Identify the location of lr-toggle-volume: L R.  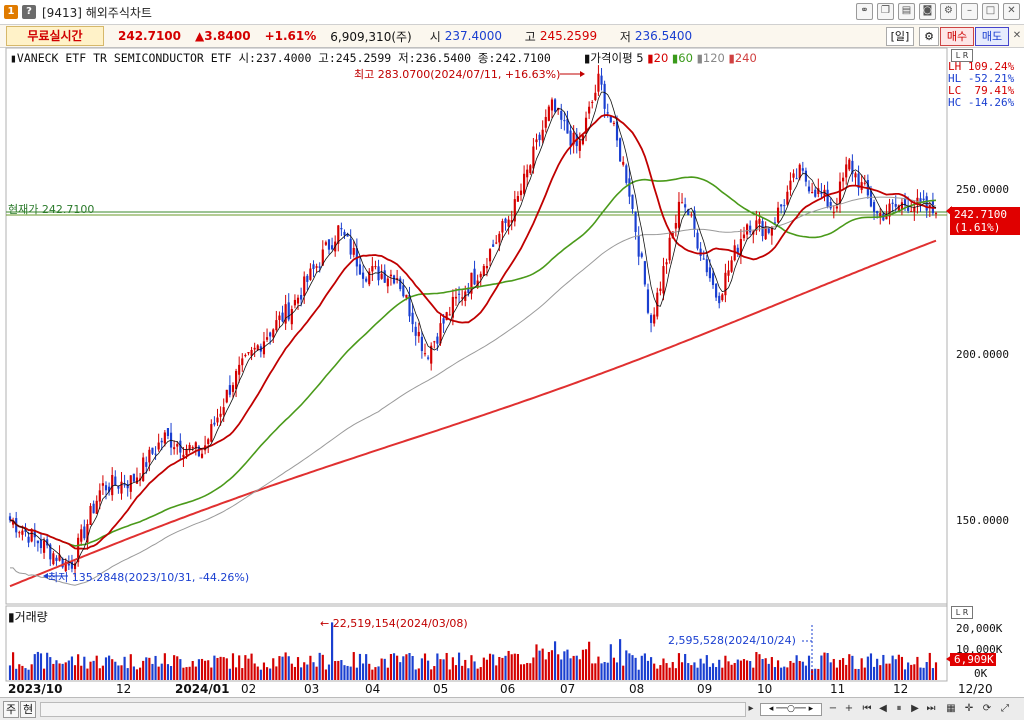
(962, 612).